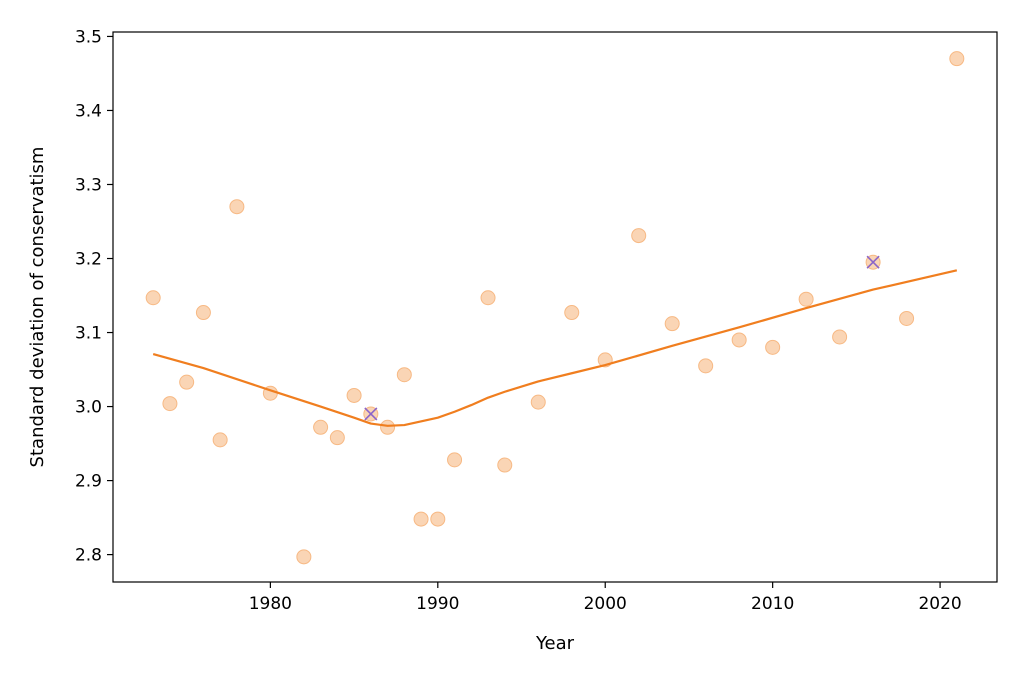  What do you see at coordinates (88, 260) in the screenshot?
I see `y-tick-label: 3.2` at bounding box center [88, 260].